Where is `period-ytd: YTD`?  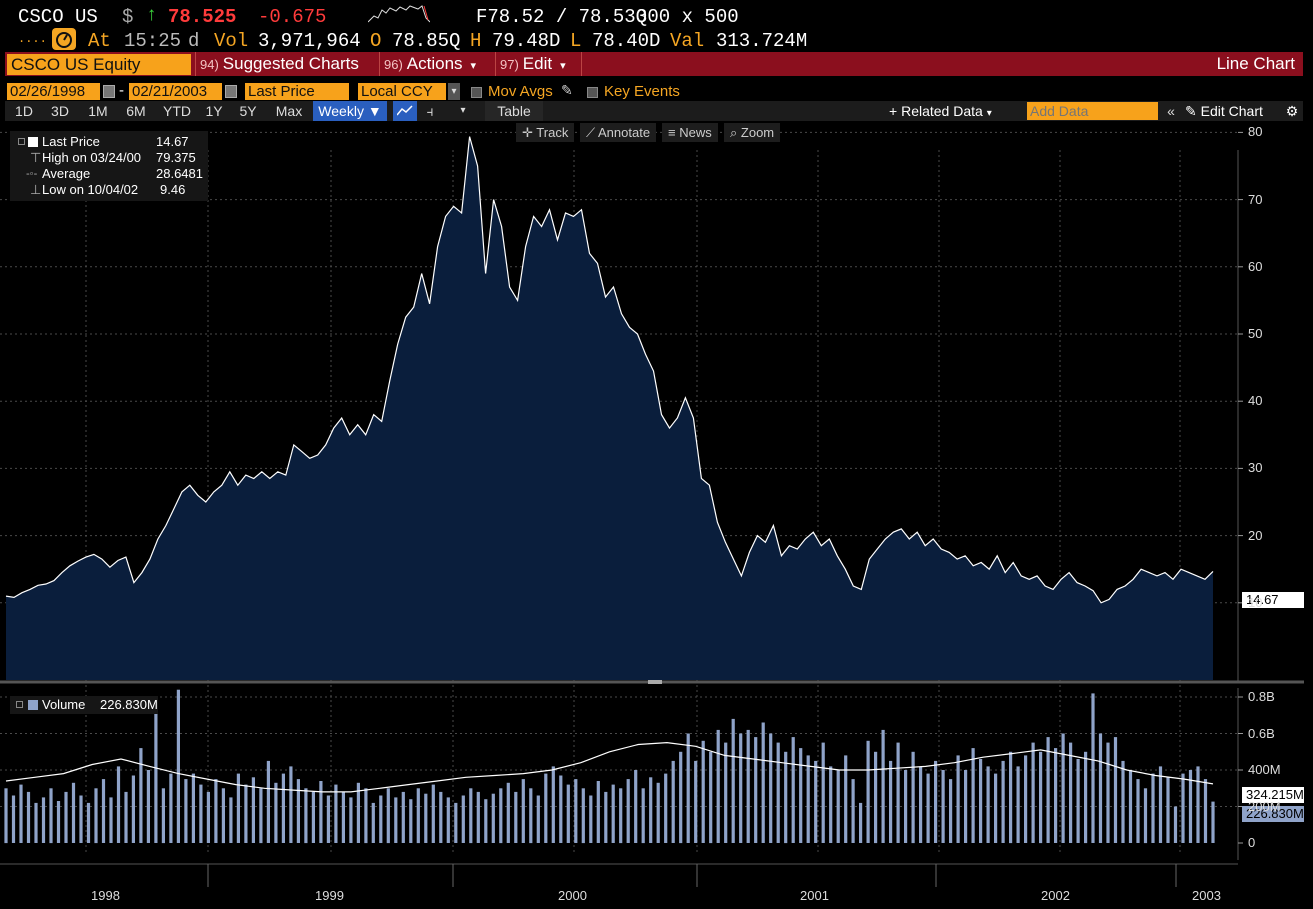 period-ytd: YTD is located at coordinates (177, 111).